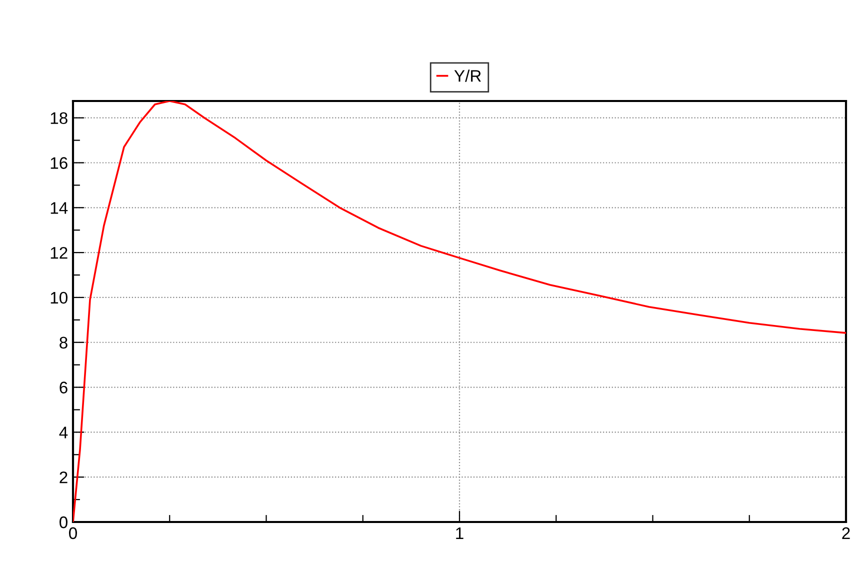 This screenshot has width=854, height=570. What do you see at coordinates (63, 432) in the screenshot?
I see `y-tick-label: 4` at bounding box center [63, 432].